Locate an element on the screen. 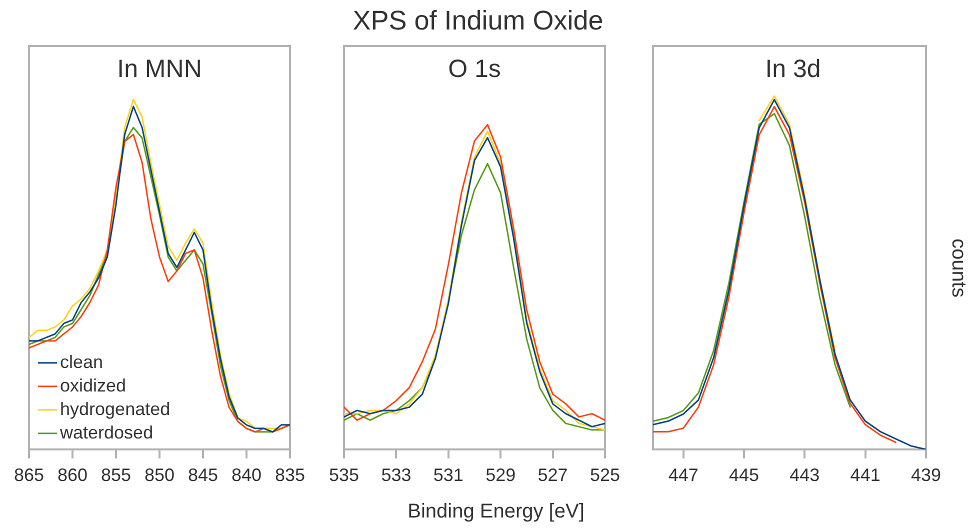  x-tick-label: 855 is located at coordinates (116, 475).